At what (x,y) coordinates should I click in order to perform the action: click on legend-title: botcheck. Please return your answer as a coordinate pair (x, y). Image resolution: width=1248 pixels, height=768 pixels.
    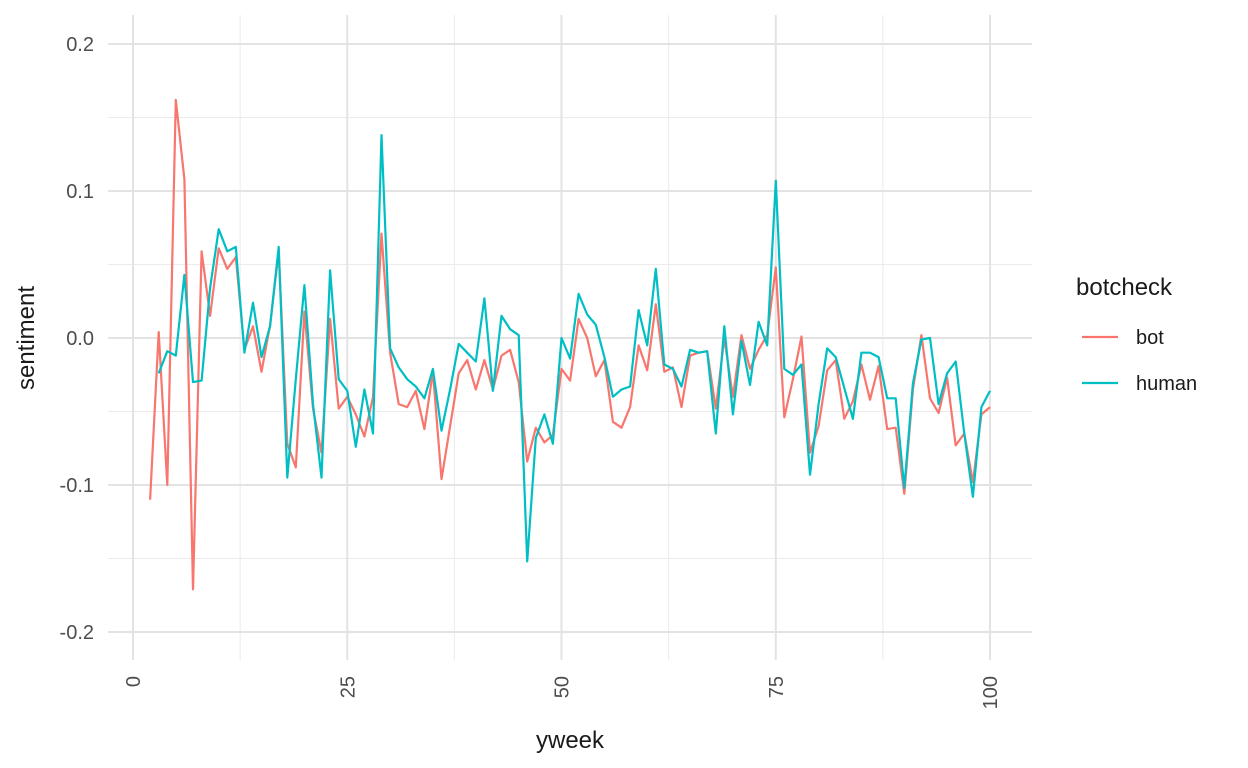
    Looking at the image, I should click on (1124, 287).